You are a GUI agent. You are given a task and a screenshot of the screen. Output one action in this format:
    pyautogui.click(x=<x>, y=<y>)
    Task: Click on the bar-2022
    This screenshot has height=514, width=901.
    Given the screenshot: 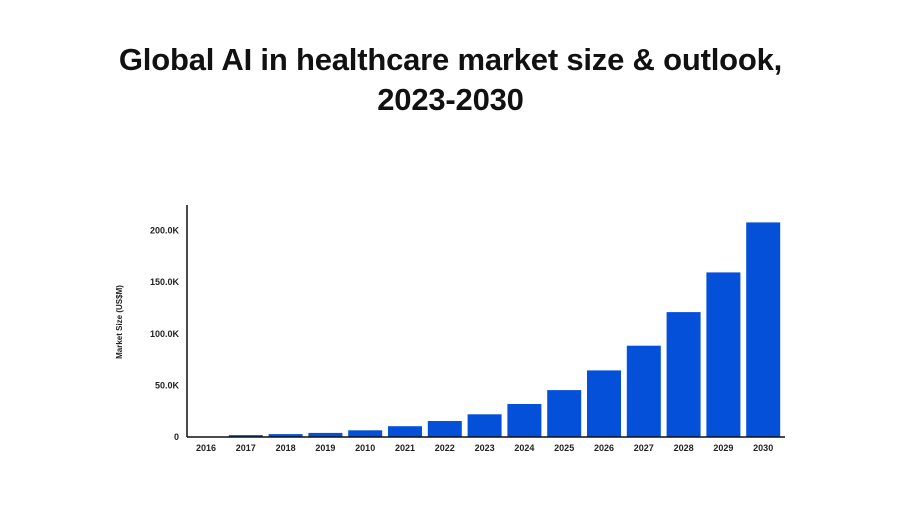 What is the action you would take?
    pyautogui.click(x=444, y=429)
    